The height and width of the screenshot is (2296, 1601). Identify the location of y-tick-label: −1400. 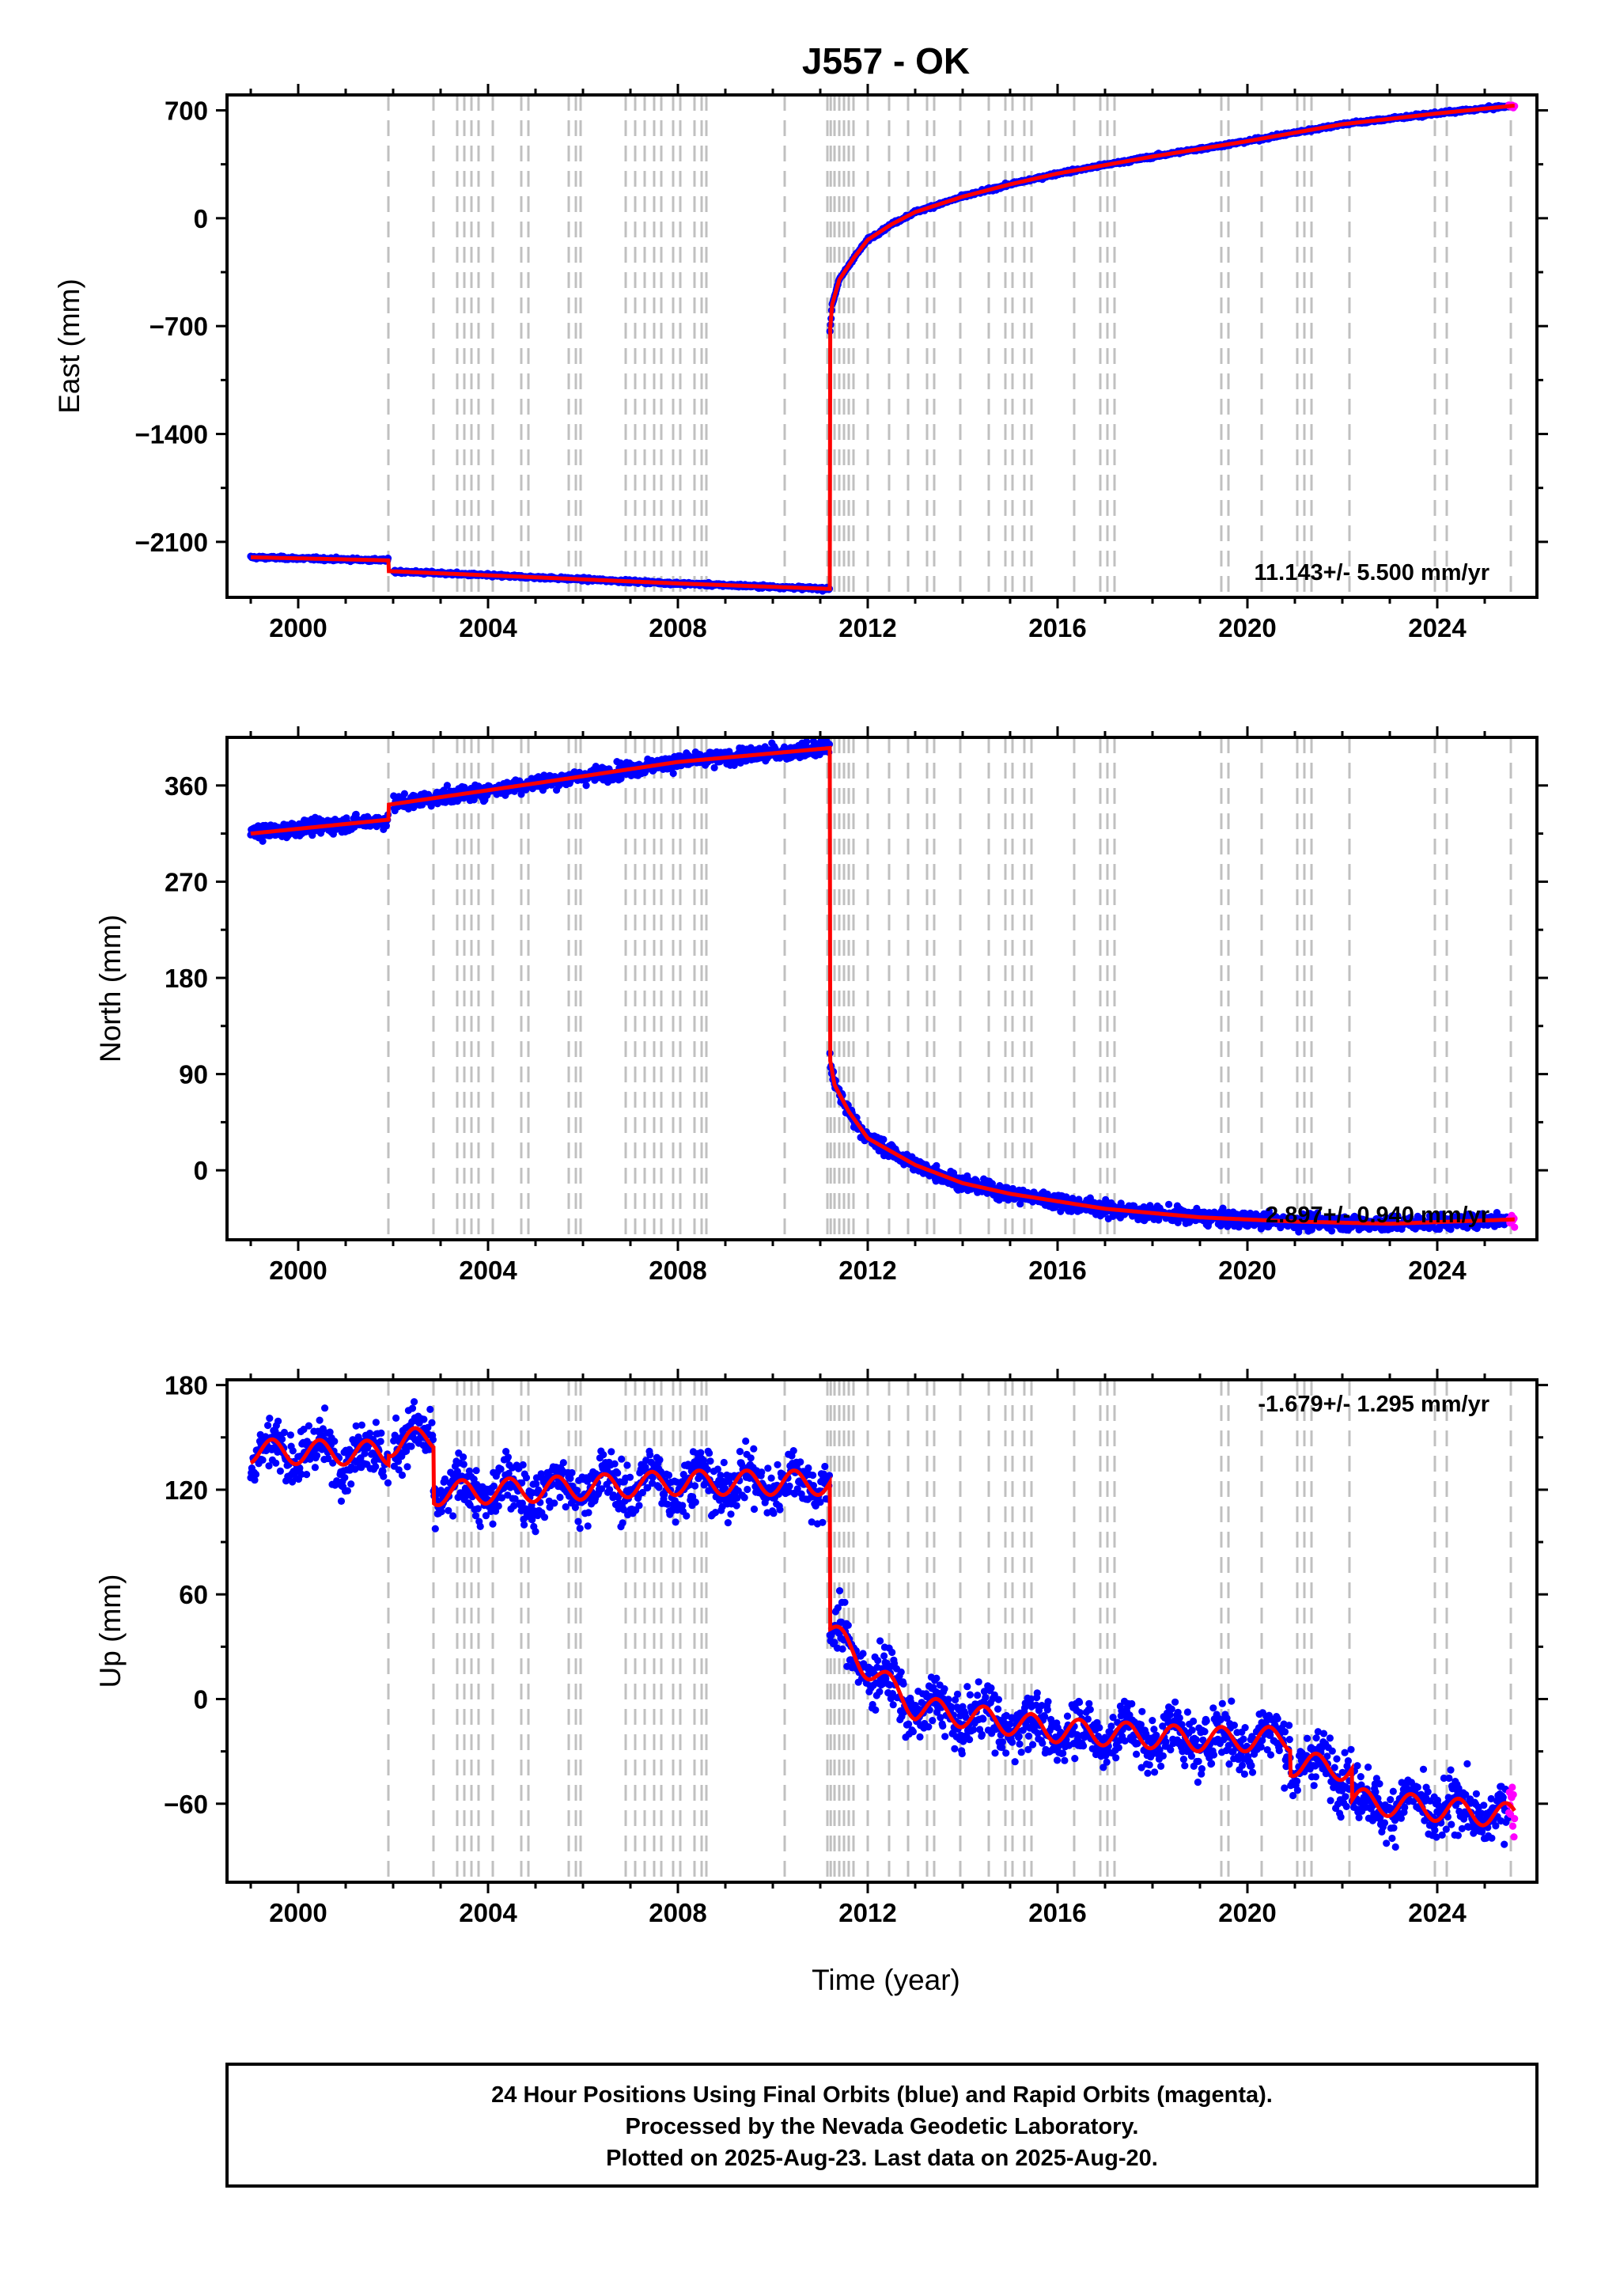
(171, 435).